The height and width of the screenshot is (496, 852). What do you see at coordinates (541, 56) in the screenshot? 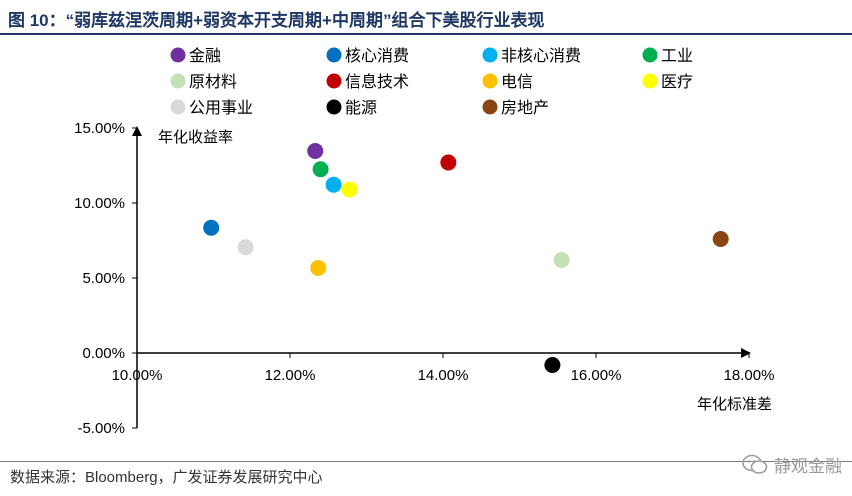
I see `legend-label: 非核心消费` at bounding box center [541, 56].